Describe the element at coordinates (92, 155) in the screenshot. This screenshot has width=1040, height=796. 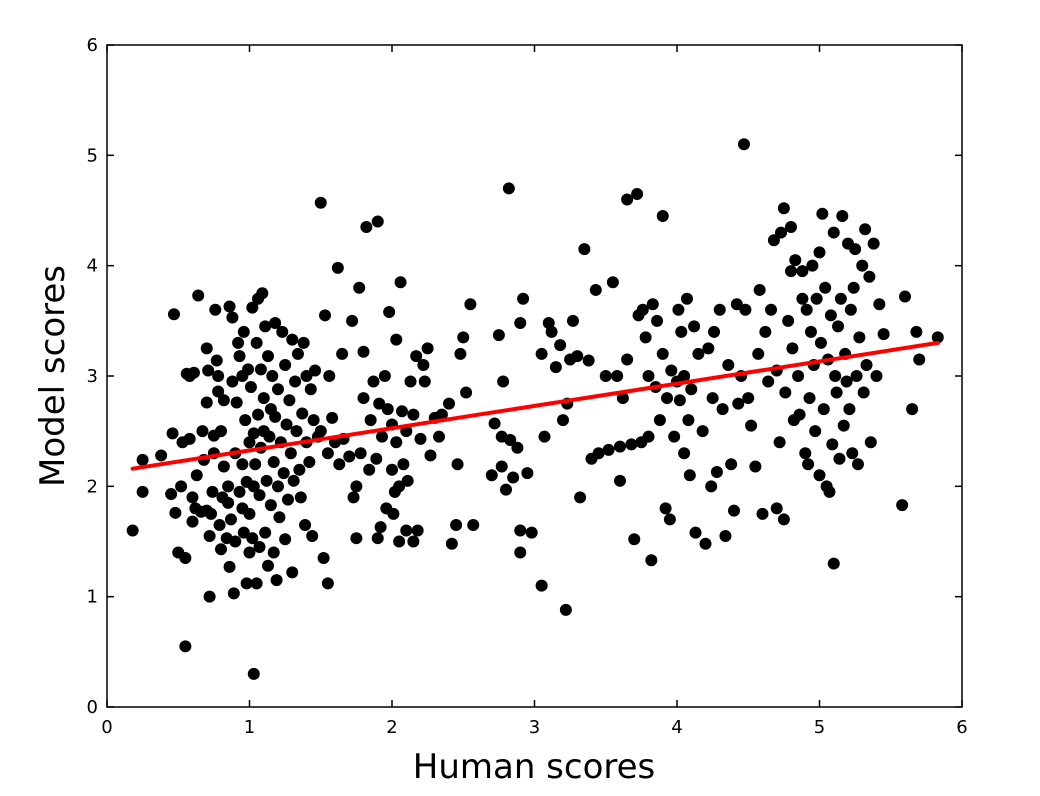
I see `y-tick-label: 5` at that location.